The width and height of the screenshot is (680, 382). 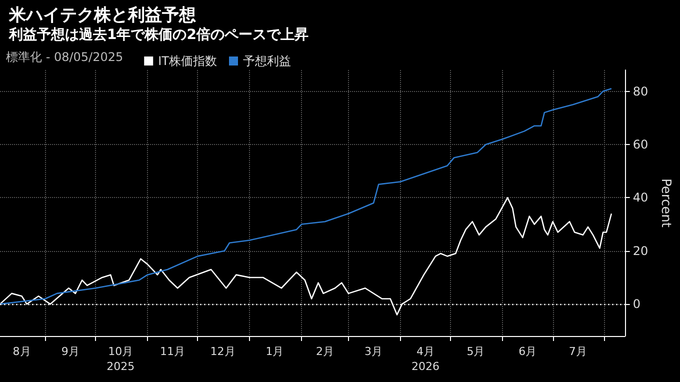 What do you see at coordinates (636, 304) in the screenshot?
I see `y-tick-label: 0` at bounding box center [636, 304].